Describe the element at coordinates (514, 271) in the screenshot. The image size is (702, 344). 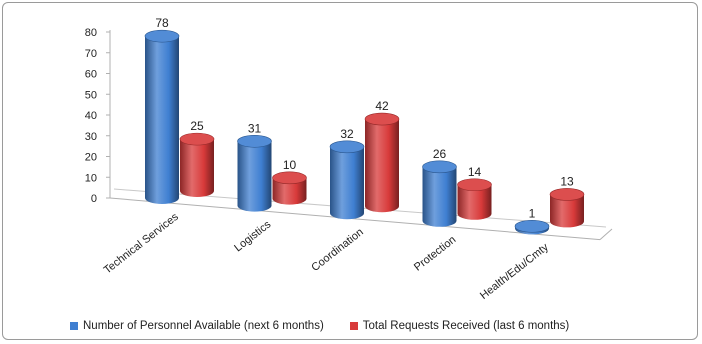
I see `category-label-health-edu-cmty: Health/Edu/Cmty` at that location.